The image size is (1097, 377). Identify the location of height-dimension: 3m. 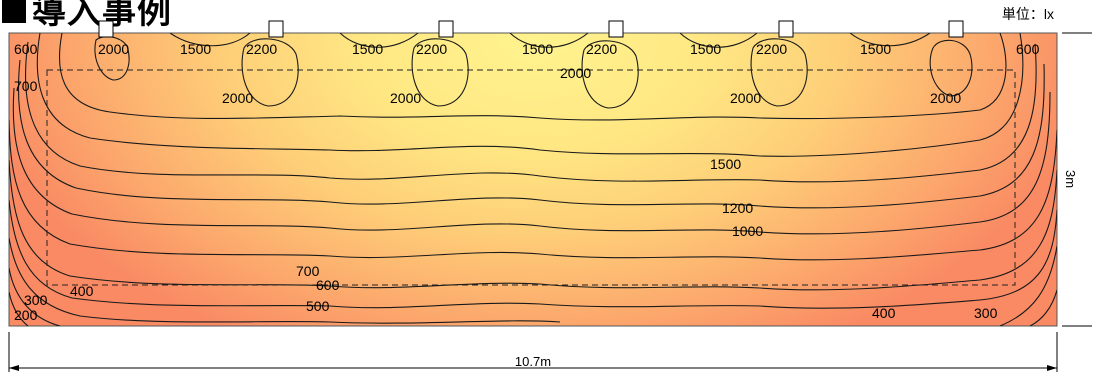
(1077, 179).